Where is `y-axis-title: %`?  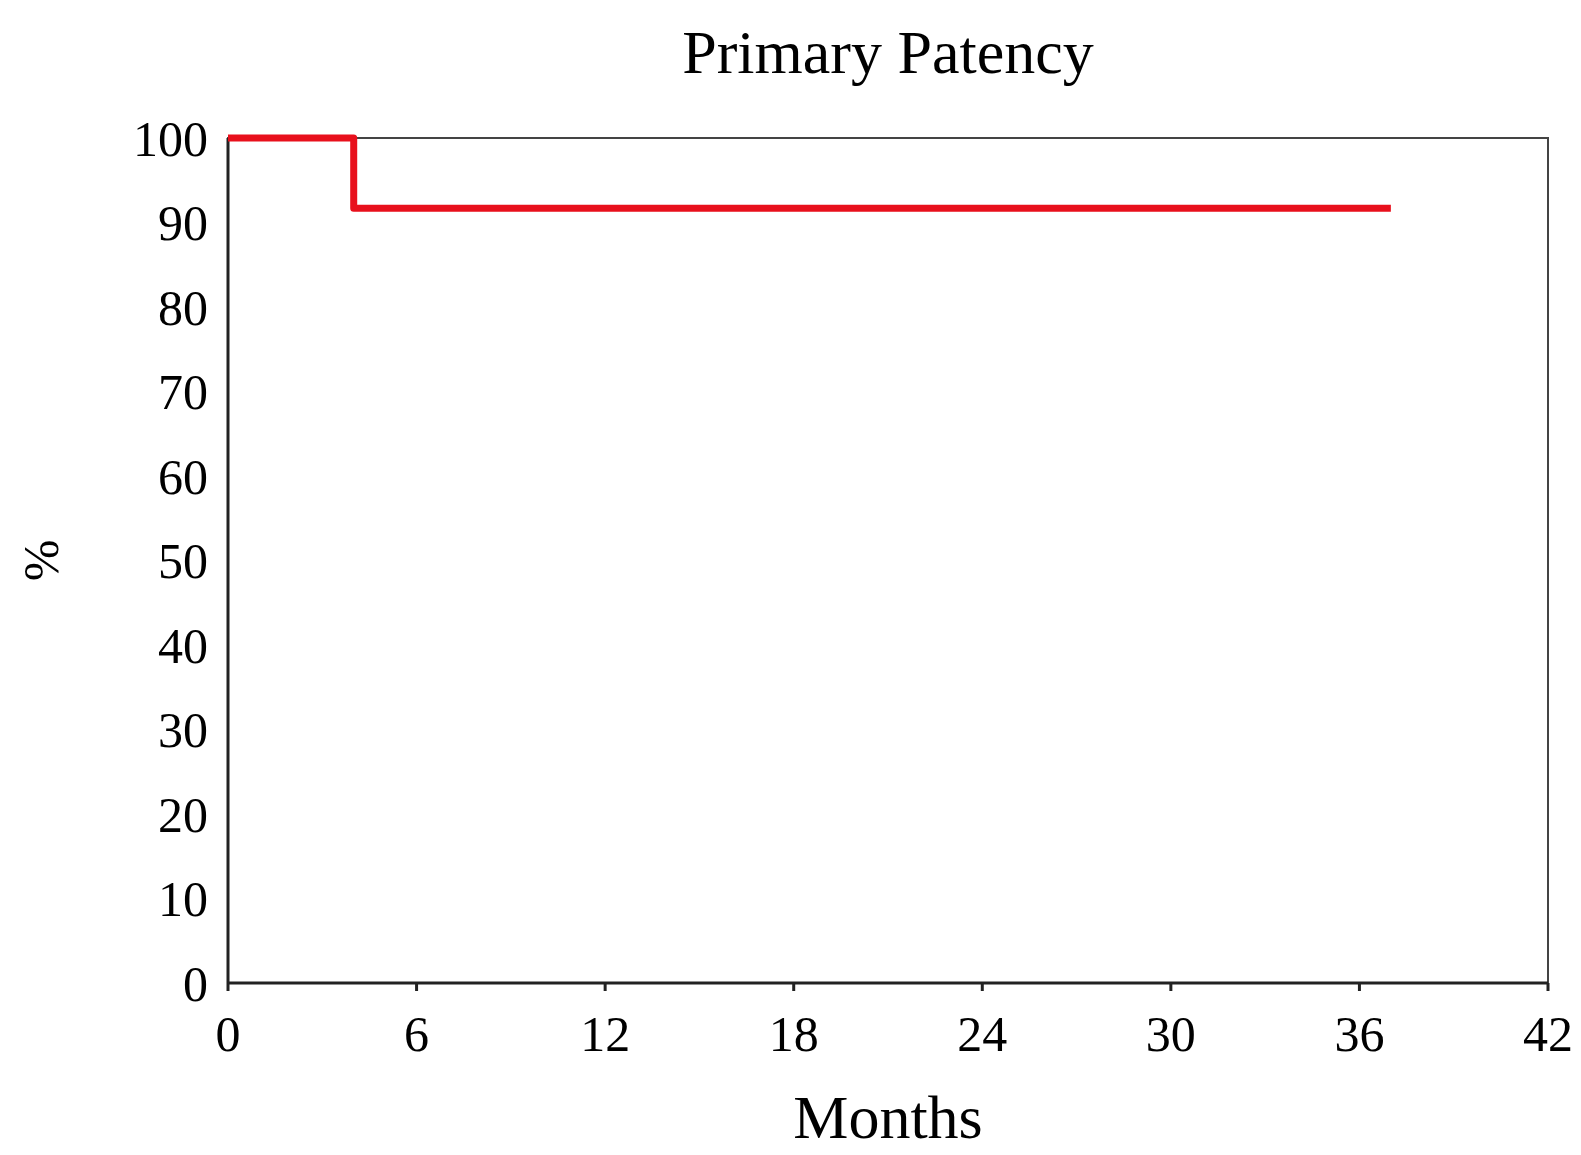
y-axis-title: % is located at coordinates (41, 560).